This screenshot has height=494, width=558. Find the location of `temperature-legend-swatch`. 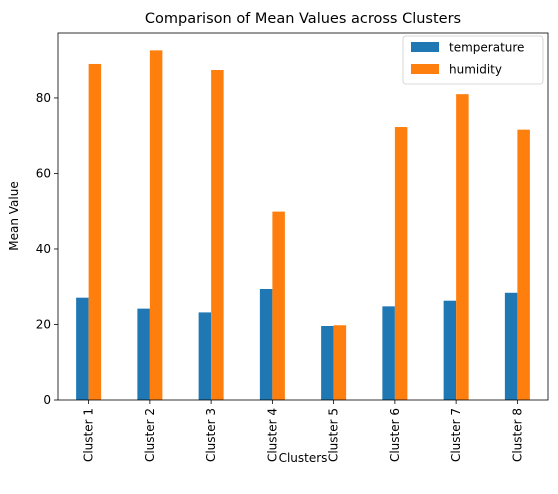

temperature-legend-swatch is located at coordinates (425, 47).